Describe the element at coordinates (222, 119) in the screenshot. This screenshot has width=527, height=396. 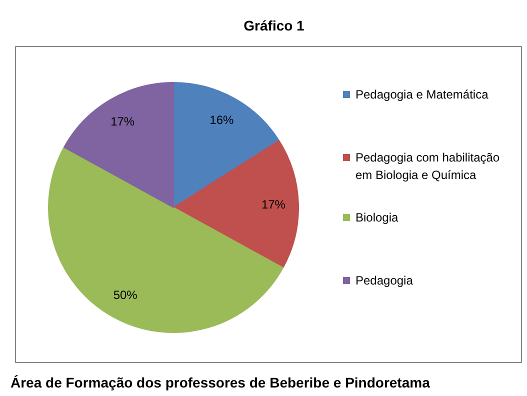
I see `data-label: 16%` at that location.